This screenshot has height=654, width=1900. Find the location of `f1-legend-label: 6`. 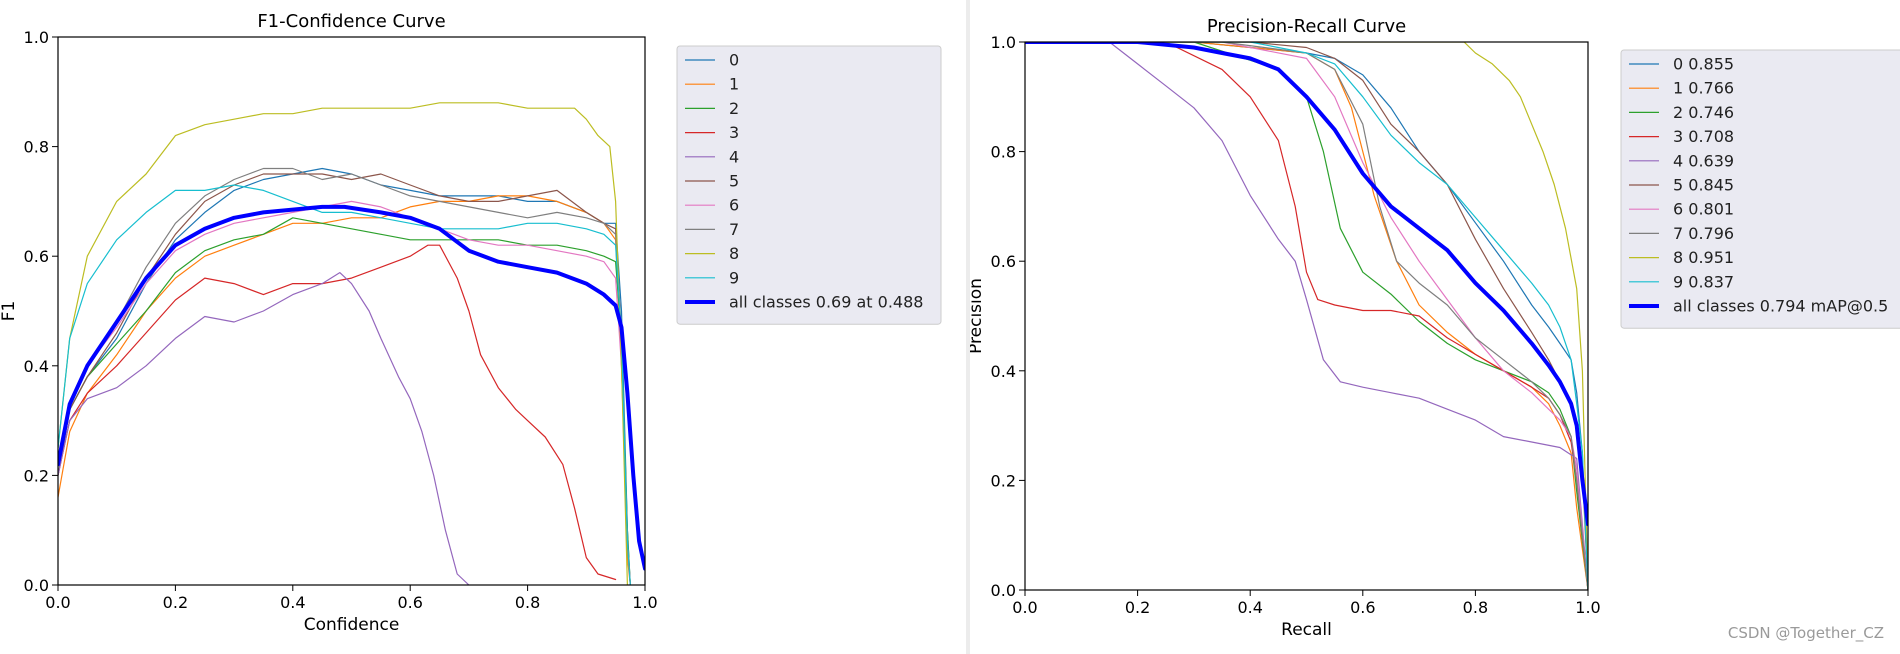

f1-legend-label: 6 is located at coordinates (734, 205).